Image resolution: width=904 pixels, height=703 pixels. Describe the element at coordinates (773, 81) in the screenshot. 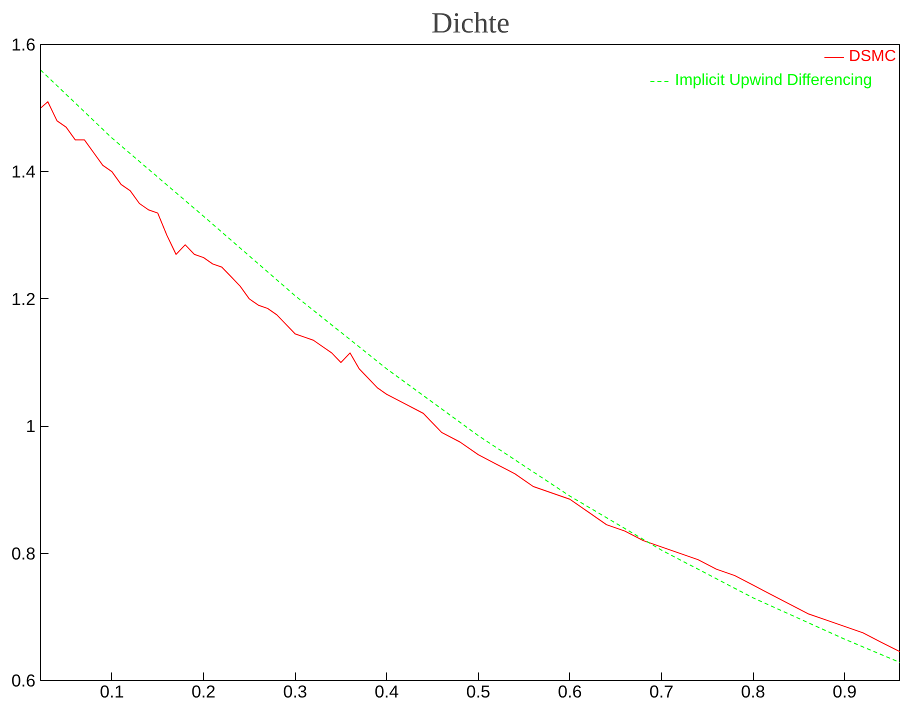

I see `legend-label: Implicit Upwind Differencing` at that location.